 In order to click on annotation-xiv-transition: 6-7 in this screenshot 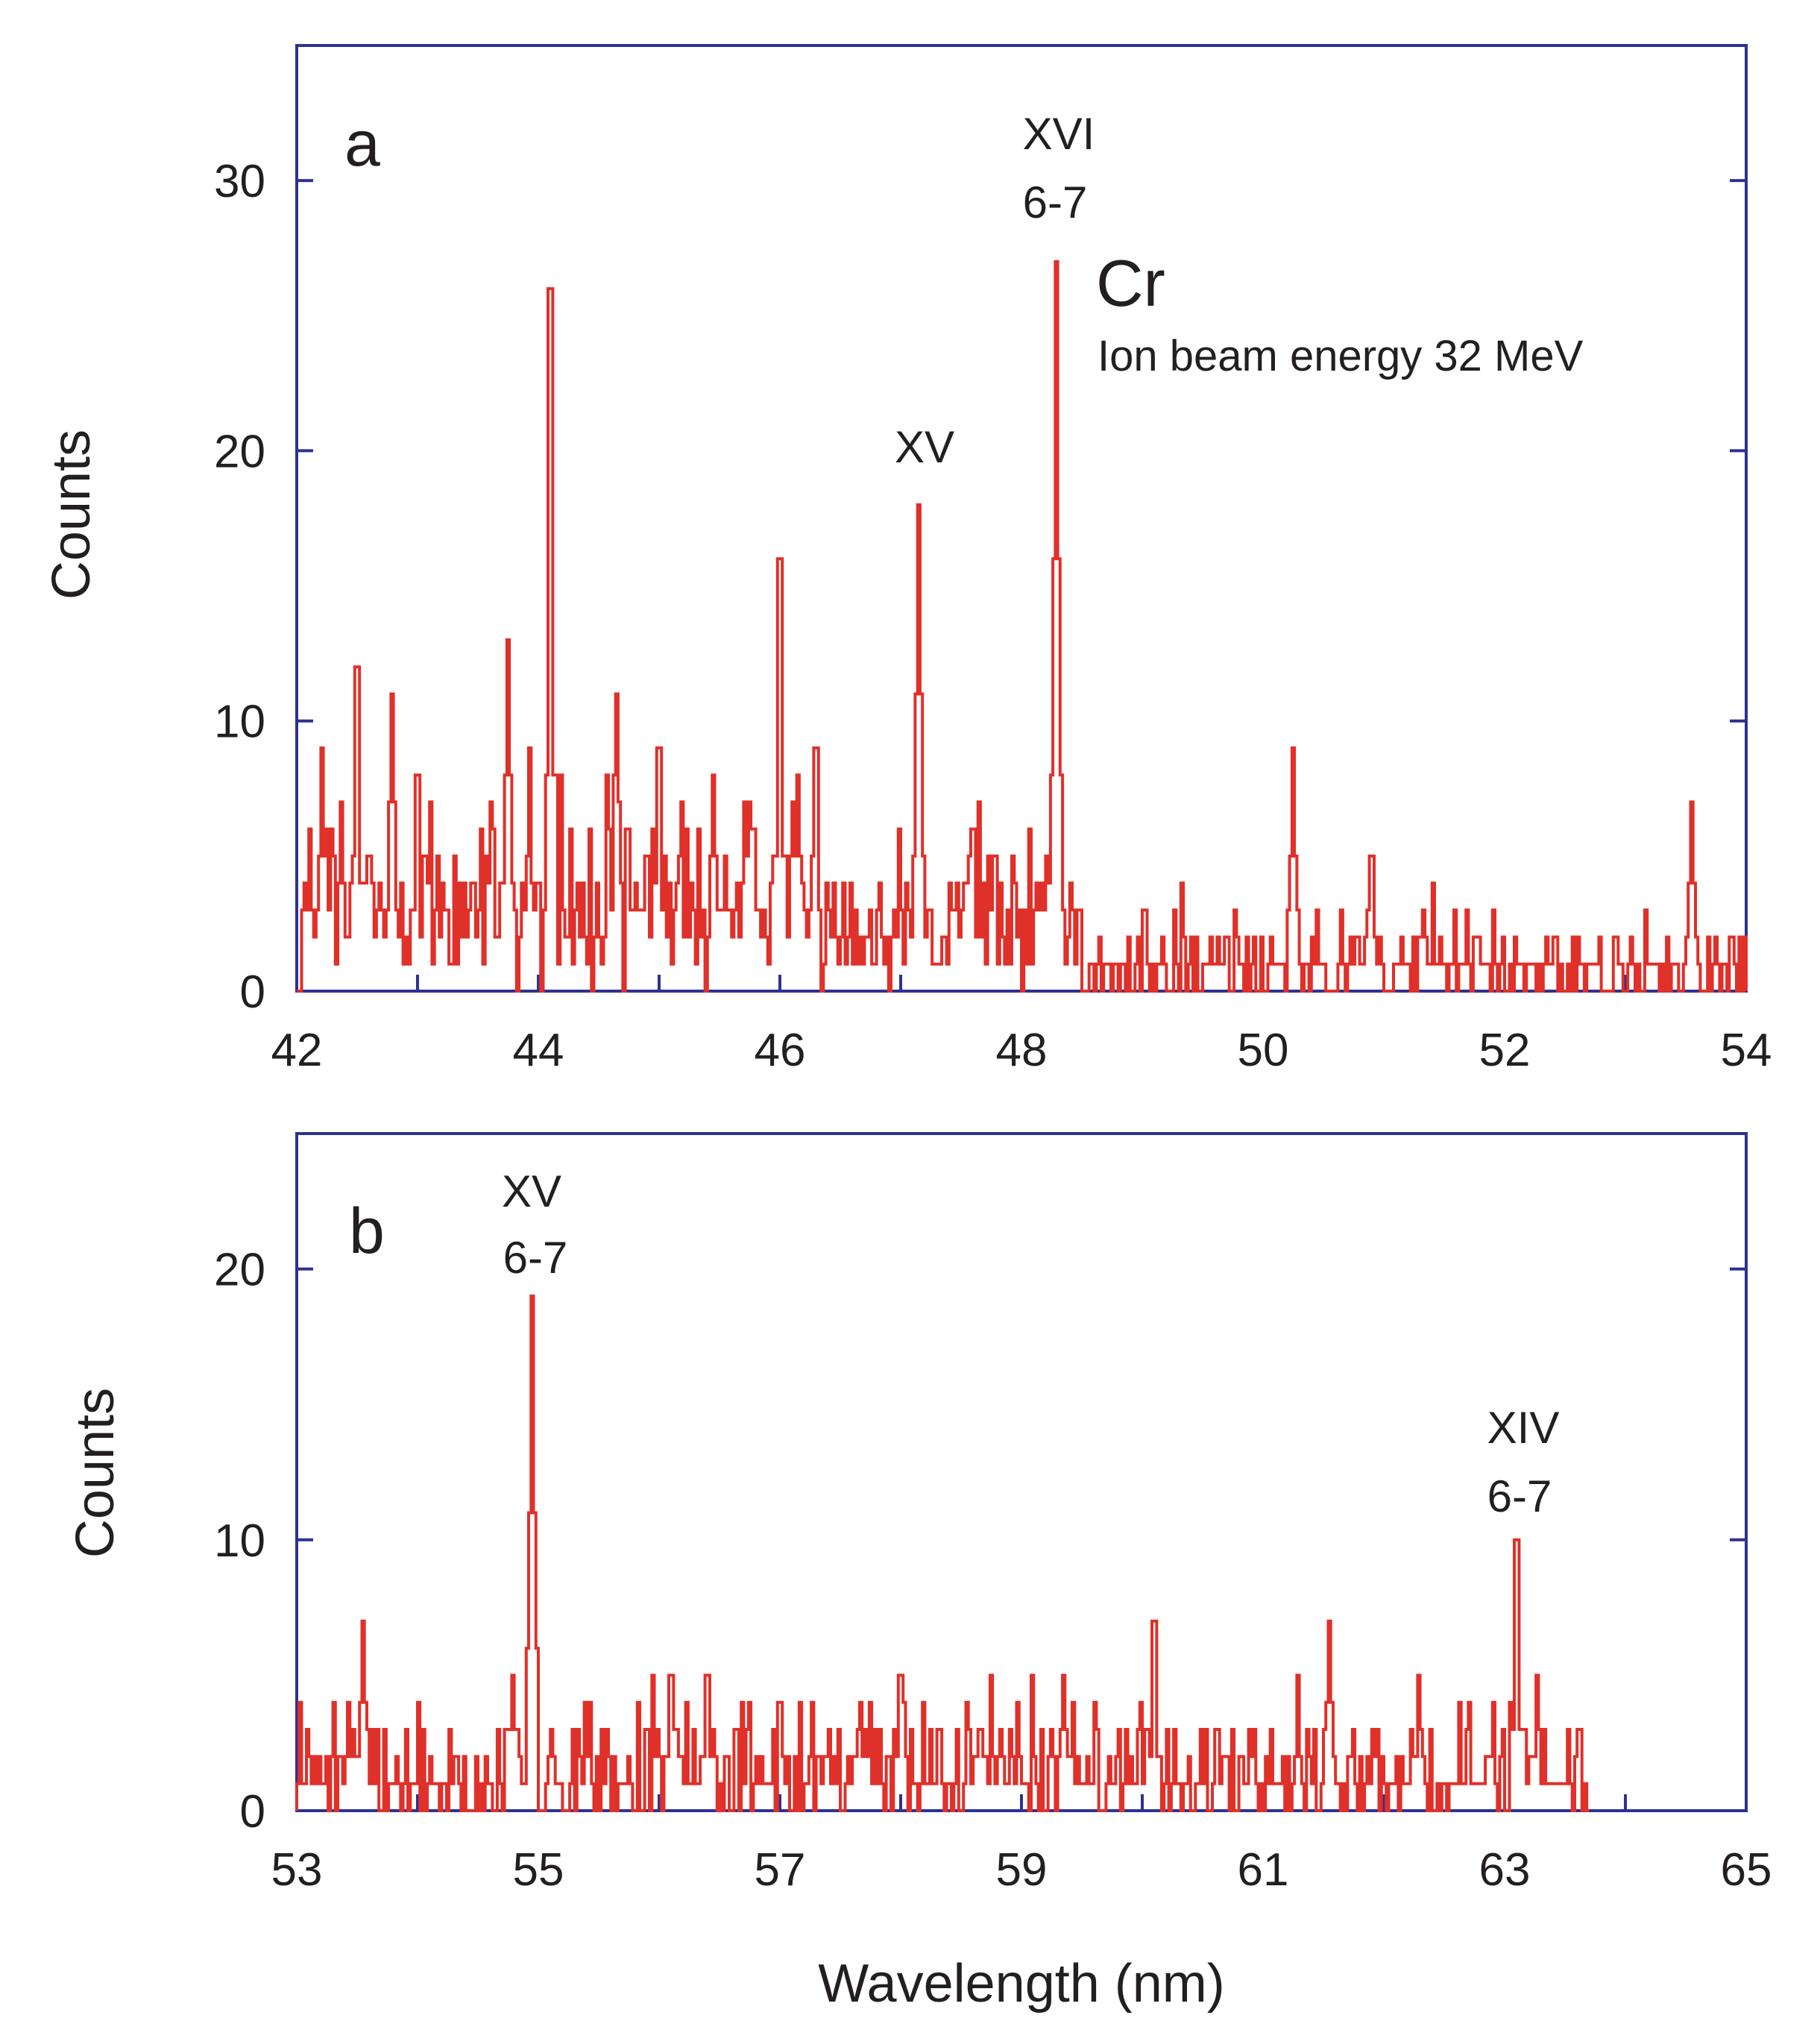, I will do `click(1519, 1496)`.